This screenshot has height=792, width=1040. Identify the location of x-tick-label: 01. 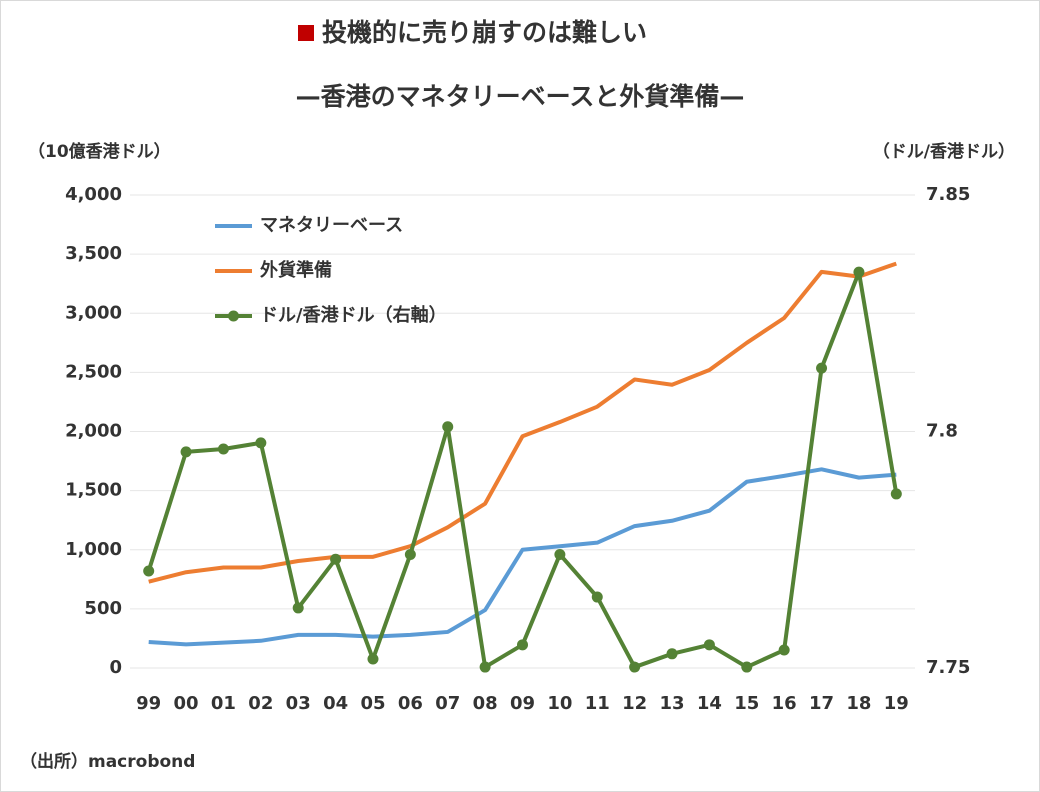
(223, 703).